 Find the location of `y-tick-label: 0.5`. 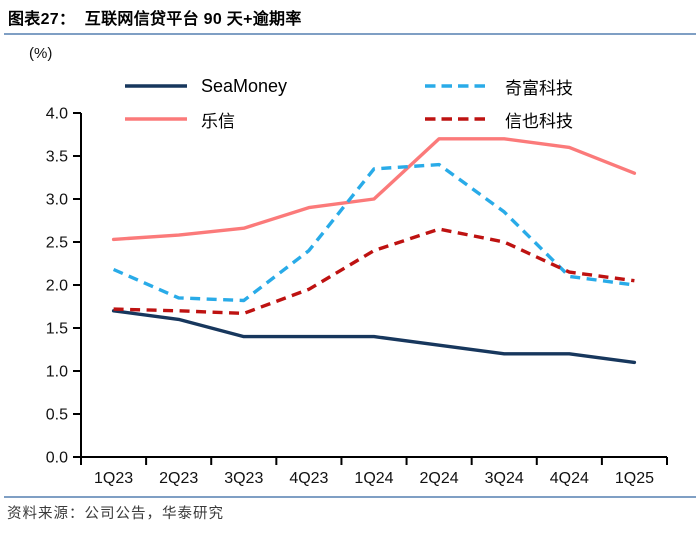

y-tick-label: 0.5 is located at coordinates (57, 415).